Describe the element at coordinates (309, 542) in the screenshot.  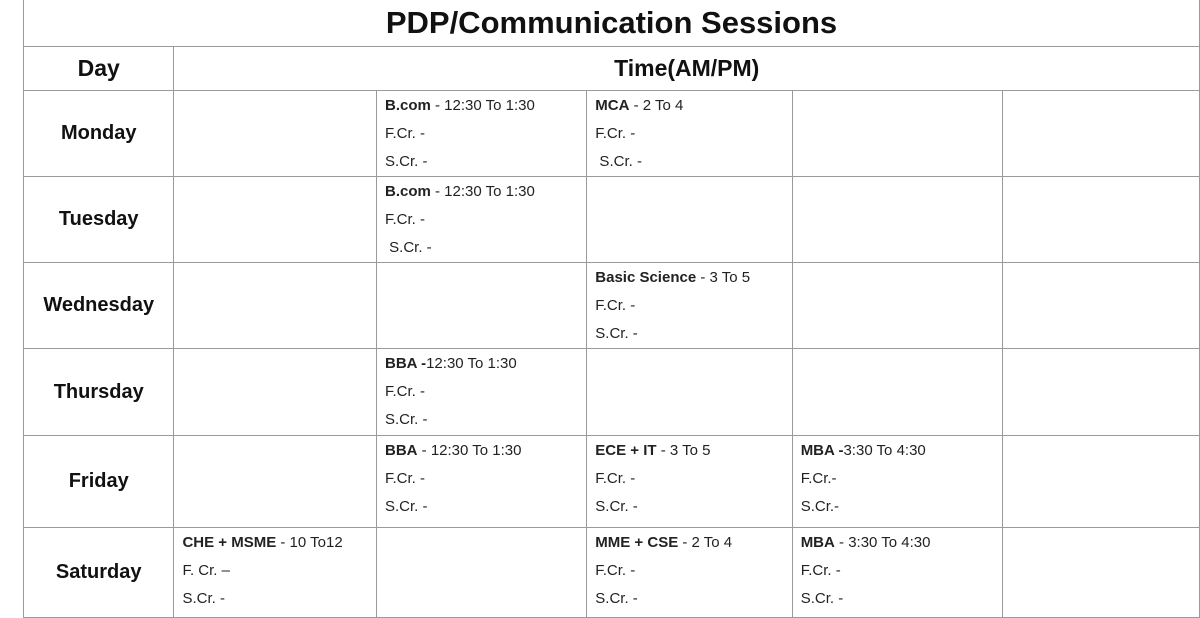
I see `session-time: - 10 To12` at that location.